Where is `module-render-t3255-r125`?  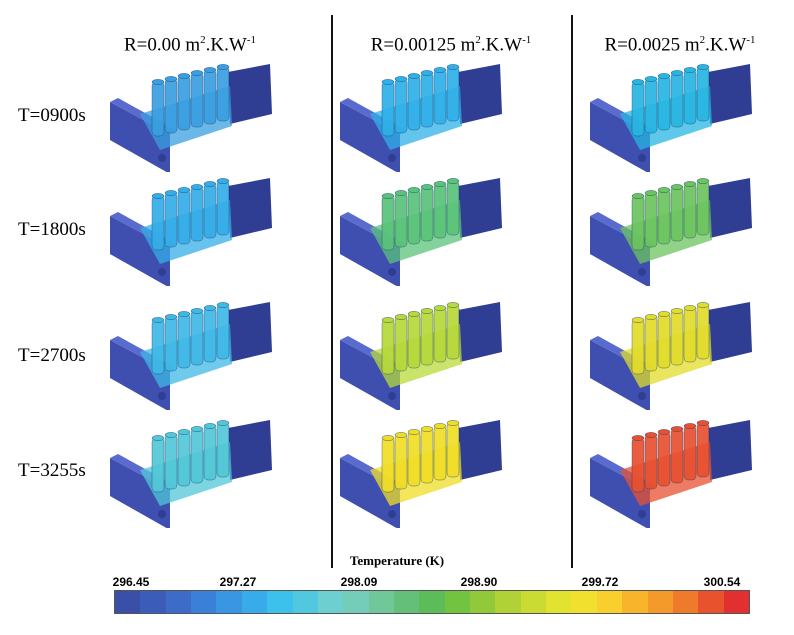 module-render-t3255-r125 is located at coordinates (440, 474).